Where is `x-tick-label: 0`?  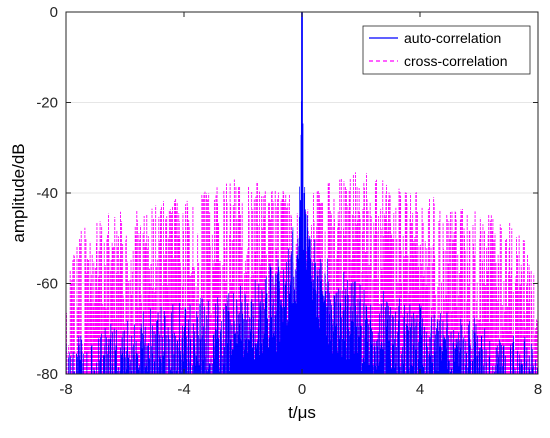
x-tick-label: 0 is located at coordinates (302, 389).